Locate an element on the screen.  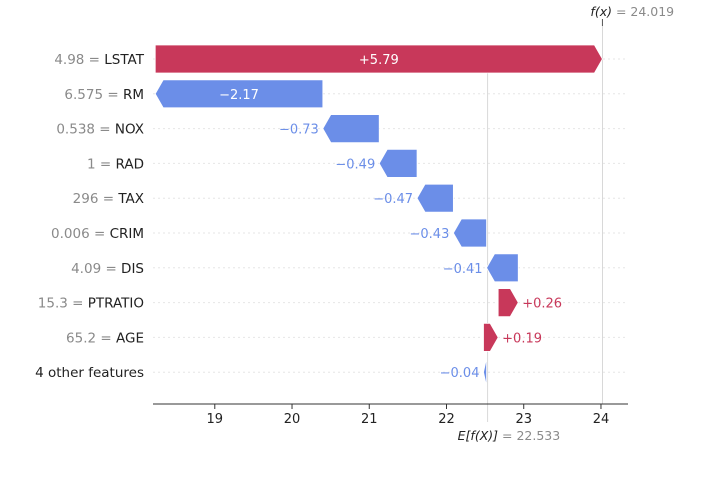
feature-name: AGE is located at coordinates (130, 338).